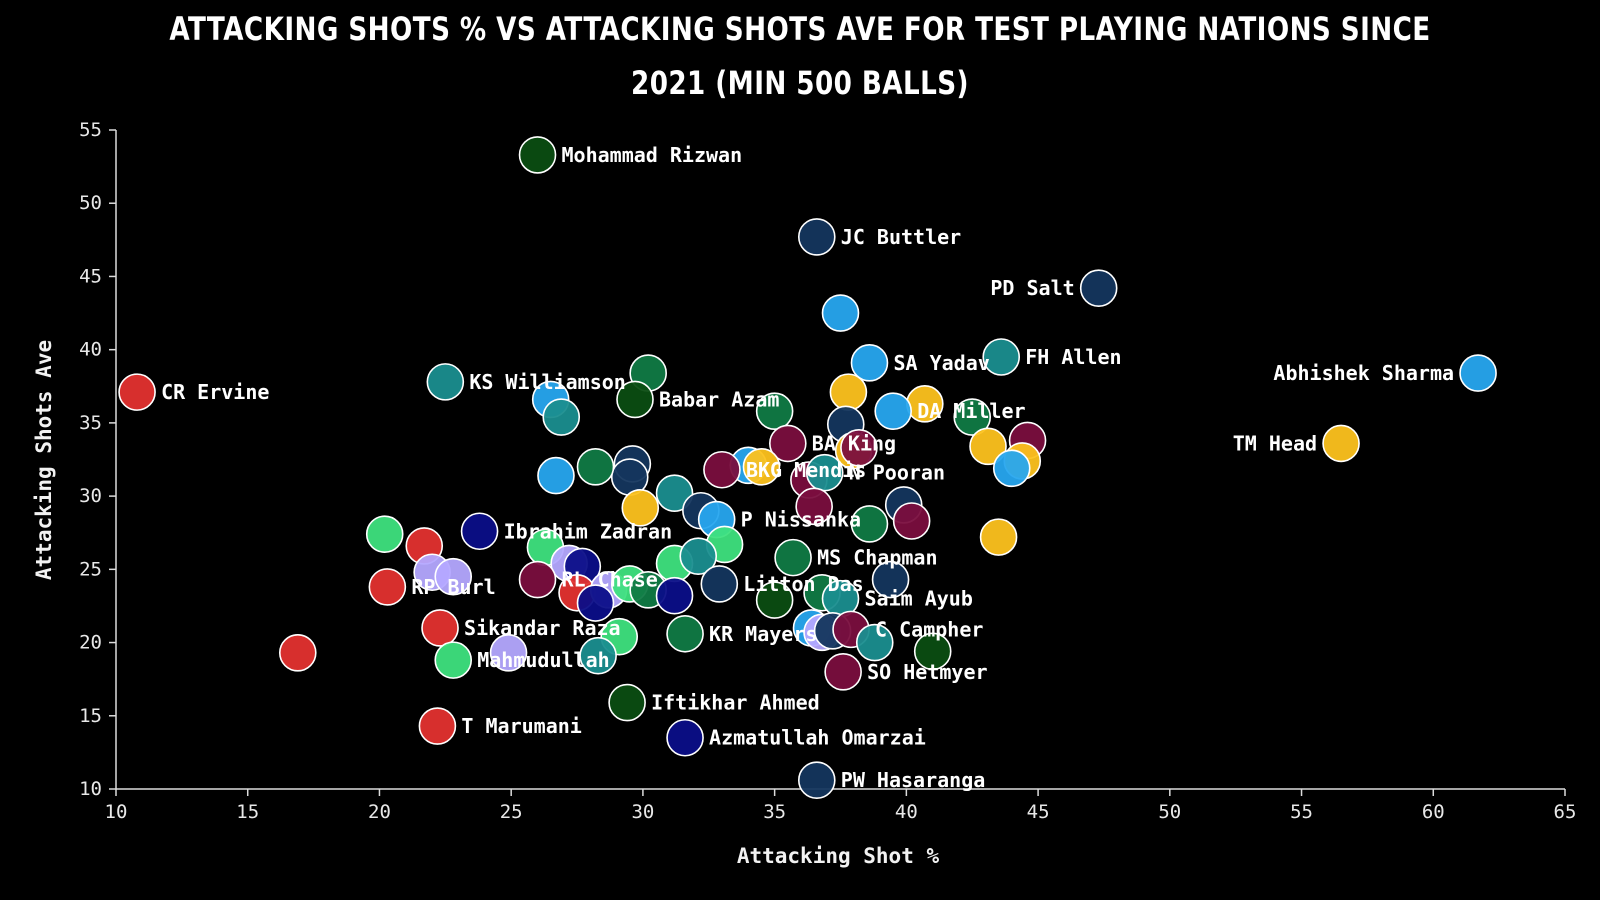 This screenshot has height=900, width=1600. Describe the element at coordinates (652, 155) in the screenshot. I see `point-label: Mohammad Rizwan` at that location.